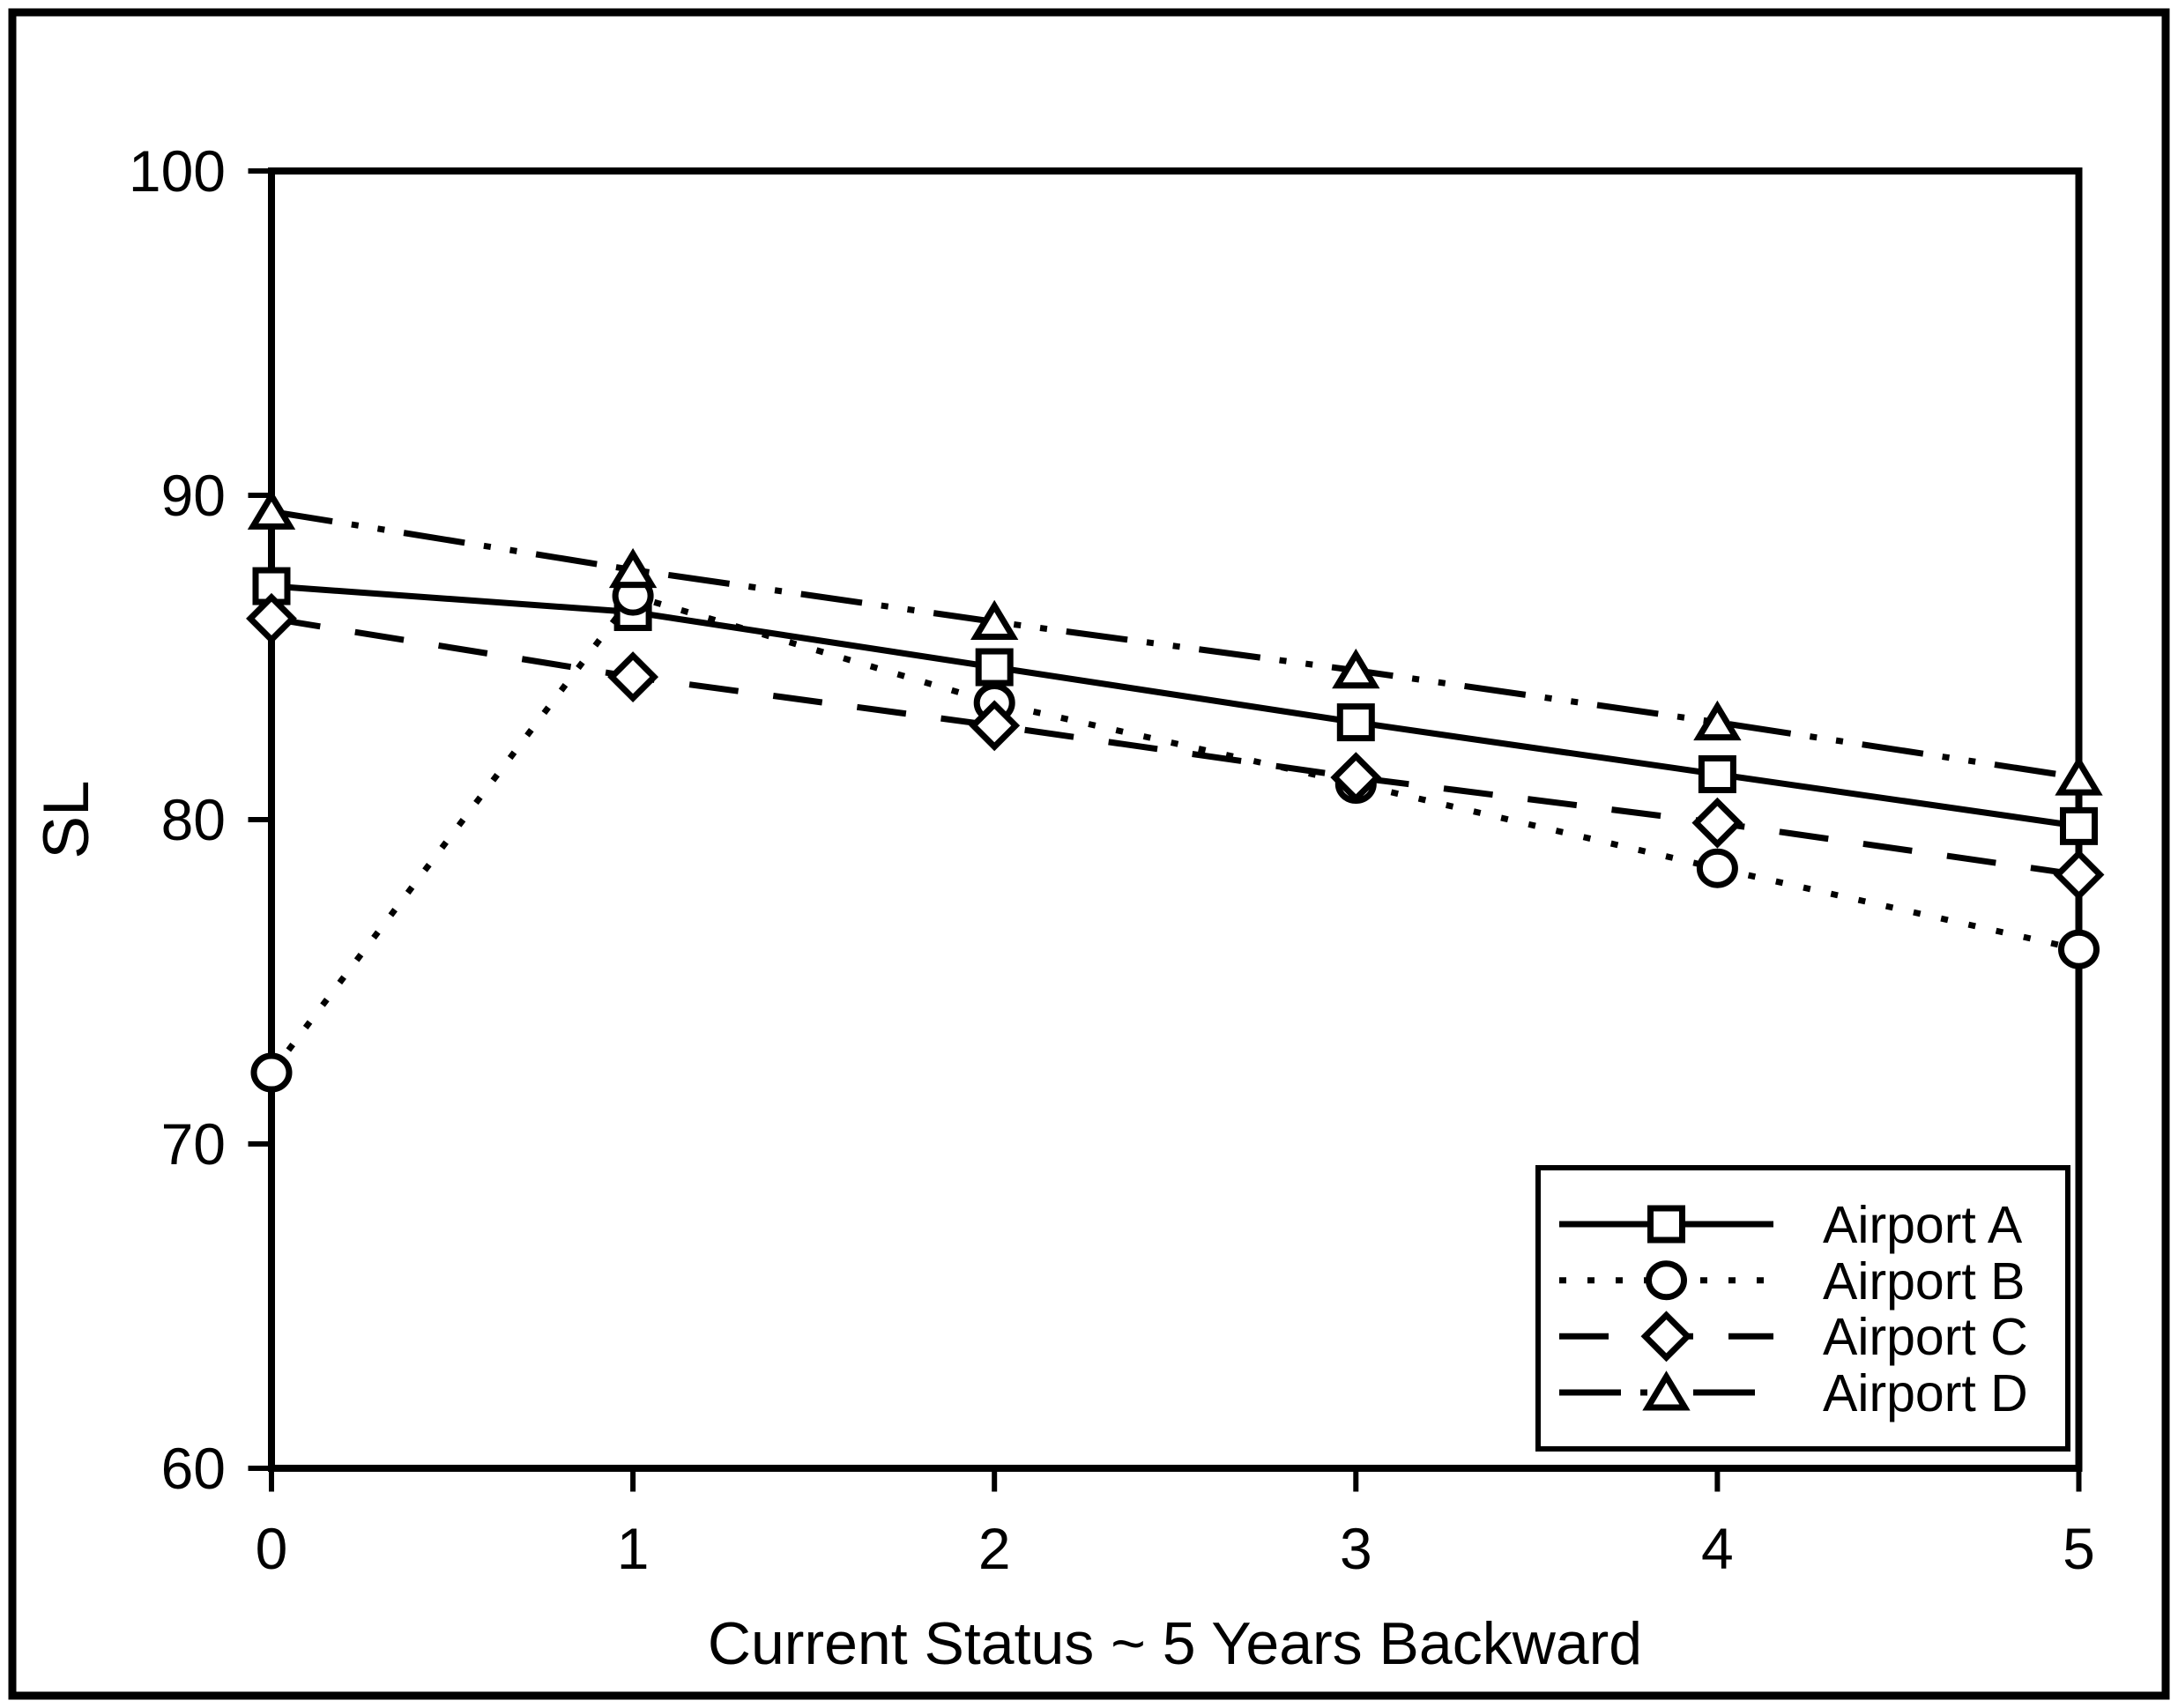 The image size is (2178, 1708). Describe the element at coordinates (1717, 721) in the screenshot. I see `data-point-airport-d-x4` at that location.